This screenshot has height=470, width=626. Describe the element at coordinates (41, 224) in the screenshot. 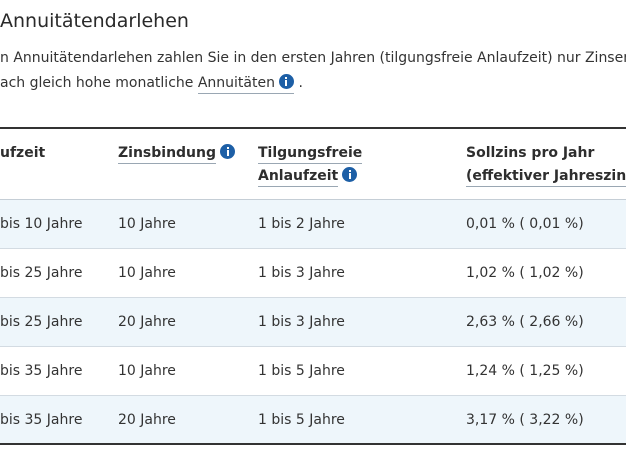

I see `table-cell: bis 10 Jahre` at that location.